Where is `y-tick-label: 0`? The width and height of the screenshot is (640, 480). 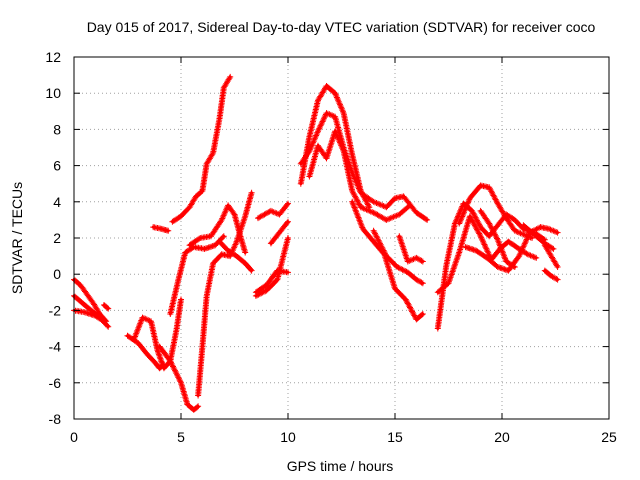
y-tick-label: 0 is located at coordinates (57, 274).